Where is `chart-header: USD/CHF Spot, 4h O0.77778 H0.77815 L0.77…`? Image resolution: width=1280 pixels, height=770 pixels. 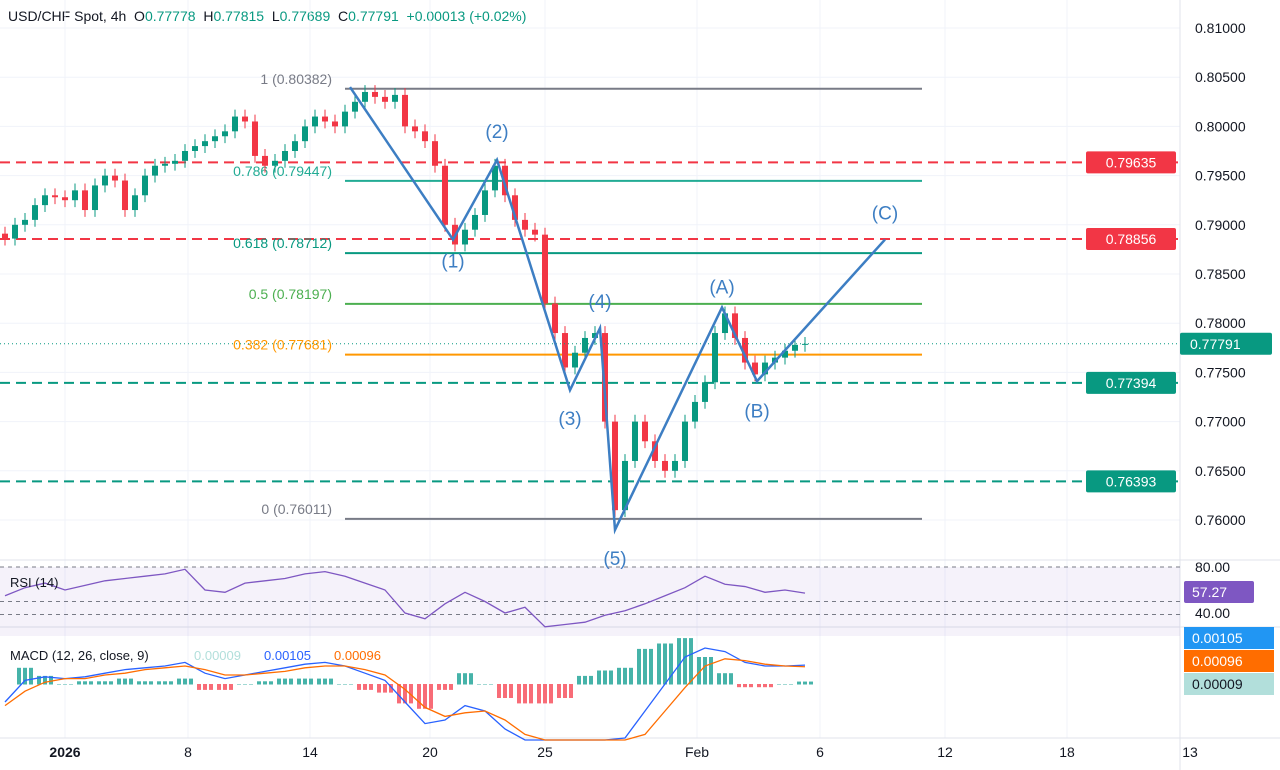
chart-header: USD/CHF Spot, 4h O0.77778 H0.77815 L0.77… is located at coordinates (267, 16).